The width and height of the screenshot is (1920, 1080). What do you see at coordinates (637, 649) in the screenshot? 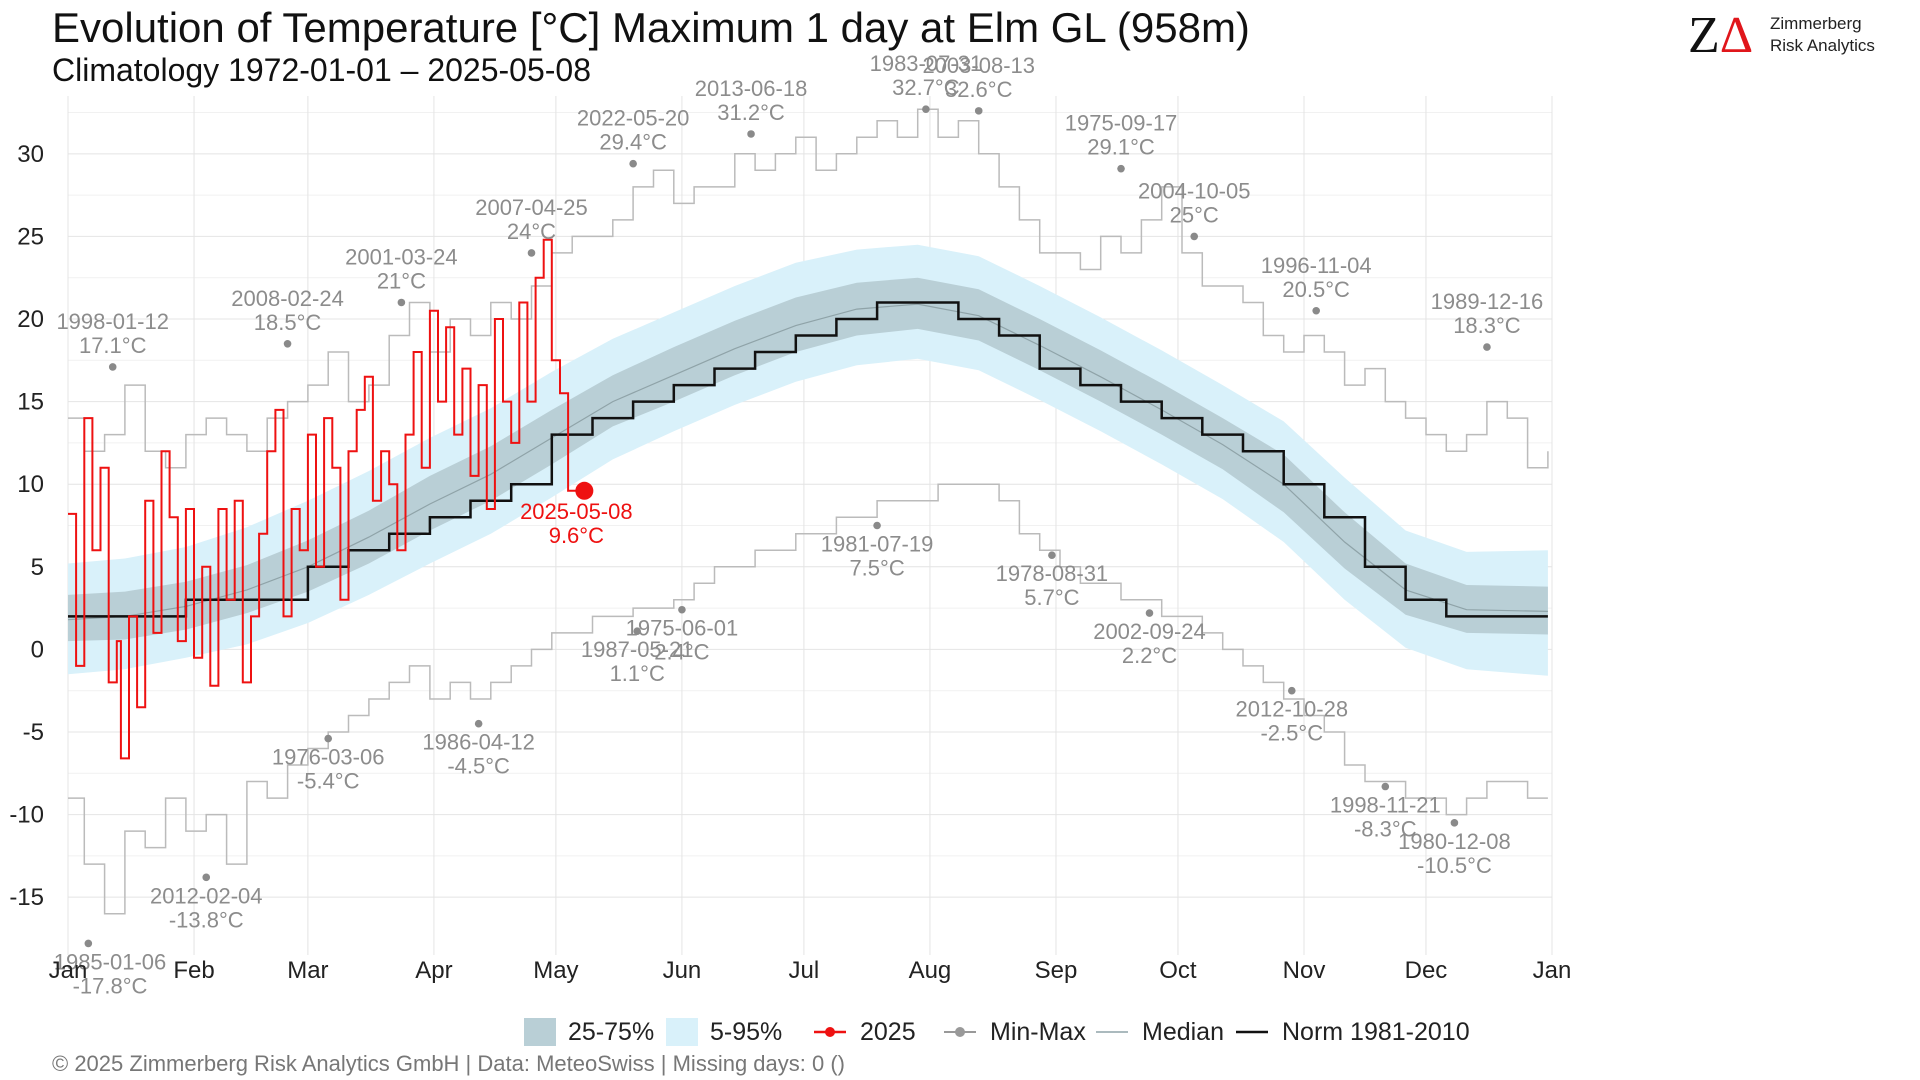
I see `record-min-date-label: 1987-05-21` at bounding box center [637, 649].